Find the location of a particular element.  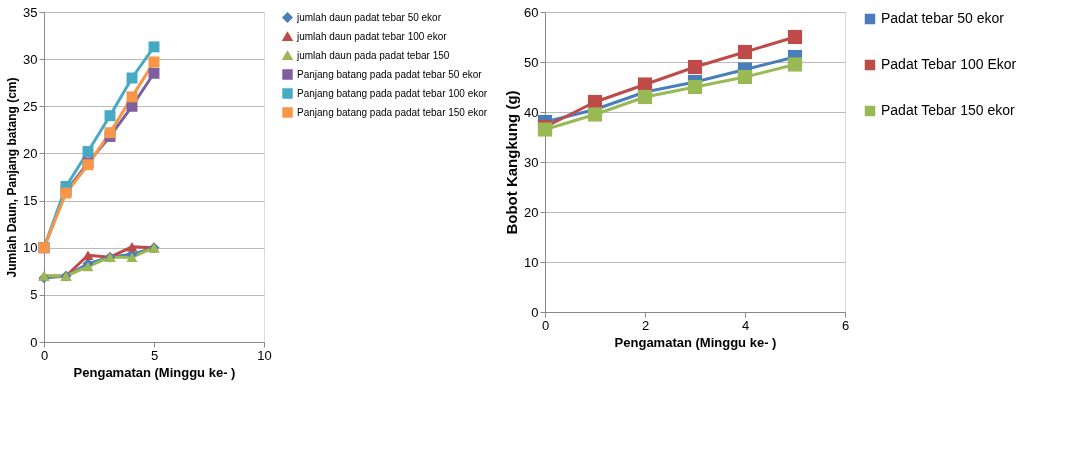

legend-label: Padat Tebar 150 ekor is located at coordinates (948, 110).